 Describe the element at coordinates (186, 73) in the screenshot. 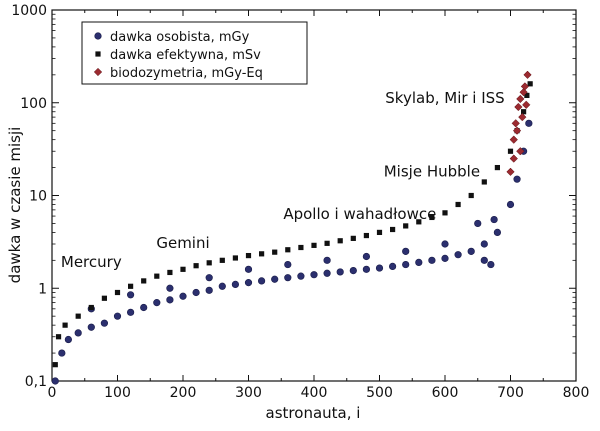

I see `legend-label: biodozymetria, mGy-Eq` at that location.